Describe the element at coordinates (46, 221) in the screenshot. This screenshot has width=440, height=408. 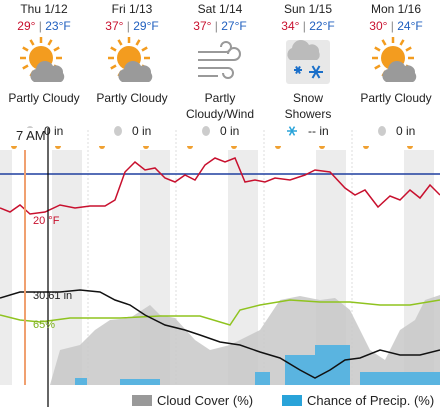
I see `temperature-label: 20 °F` at that location.